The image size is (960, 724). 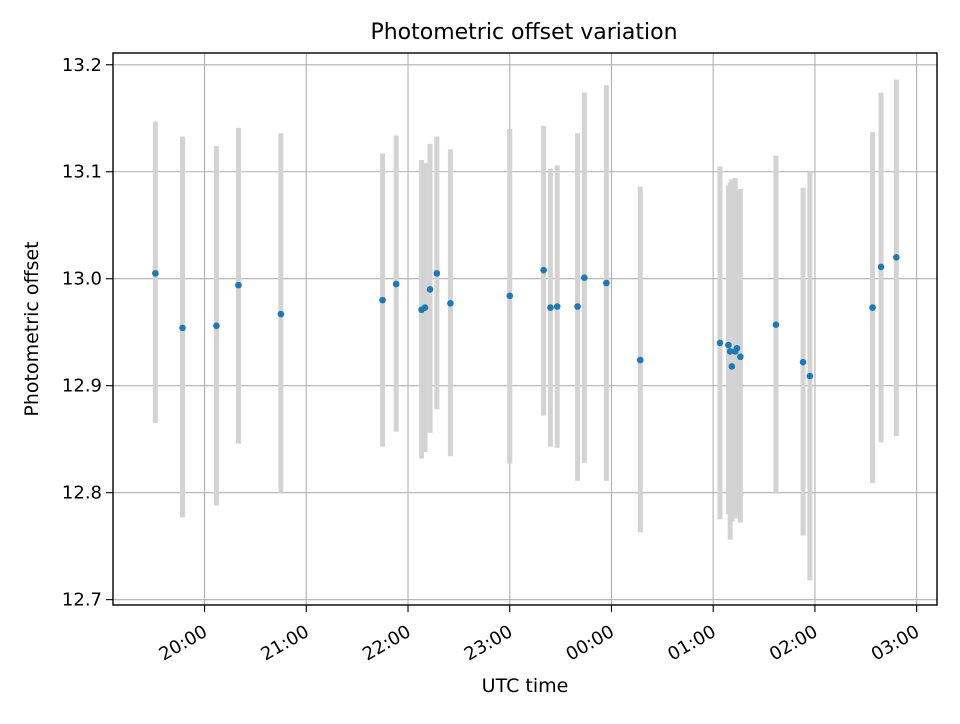 I want to click on x-axis-label: UTC time, so click(x=525, y=686).